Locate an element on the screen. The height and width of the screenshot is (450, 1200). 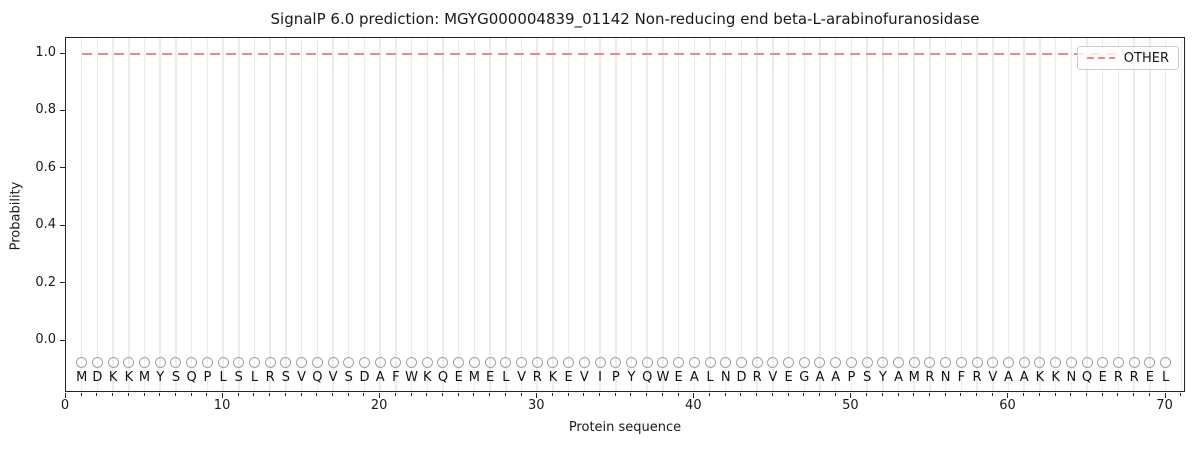
x-axis-label: Protein sequence is located at coordinates (625, 427).